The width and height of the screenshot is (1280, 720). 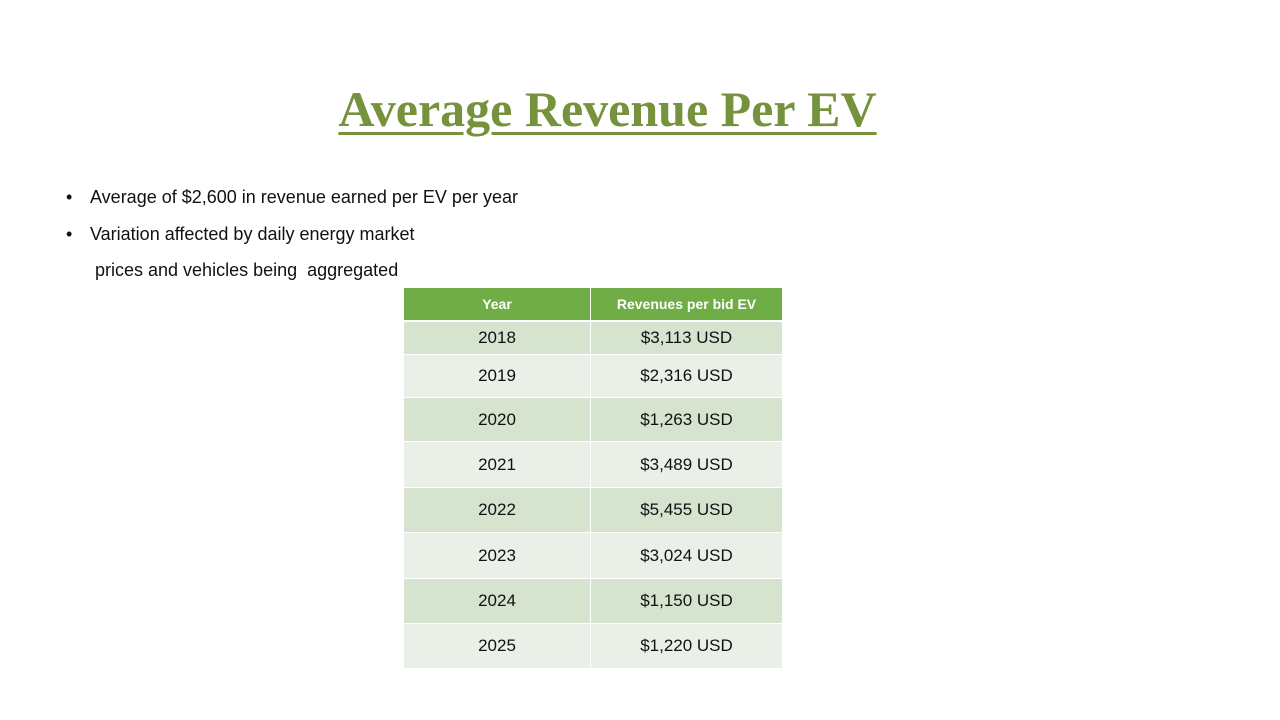 I want to click on table-cell: 2020, so click(x=497, y=419).